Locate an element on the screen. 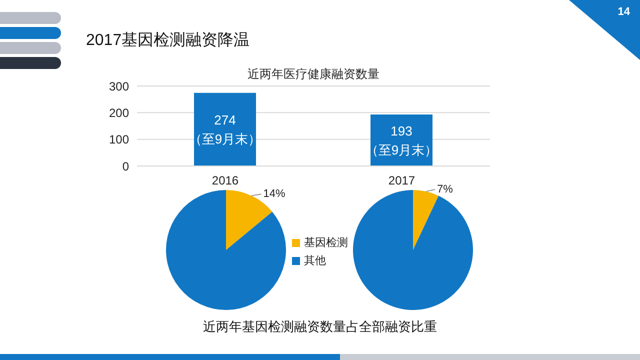  data-label: 274 （至9月末） is located at coordinates (225, 129).